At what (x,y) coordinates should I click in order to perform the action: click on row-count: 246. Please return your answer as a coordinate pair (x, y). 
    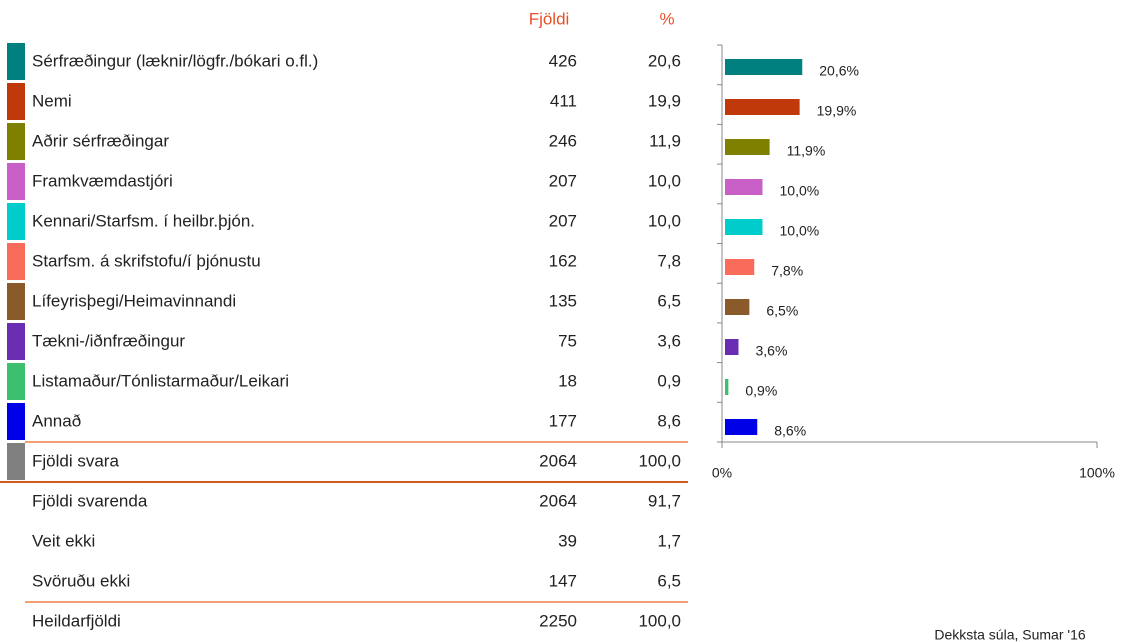
    Looking at the image, I should click on (563, 140).